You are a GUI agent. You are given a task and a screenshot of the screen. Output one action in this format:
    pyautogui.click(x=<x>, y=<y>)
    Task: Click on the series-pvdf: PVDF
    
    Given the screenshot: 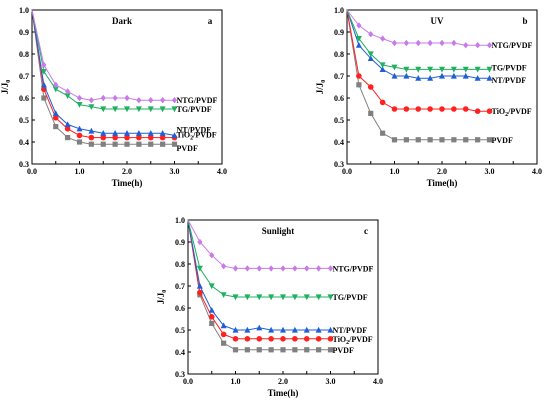 What is the action you would take?
    pyautogui.click(x=270, y=287)
    